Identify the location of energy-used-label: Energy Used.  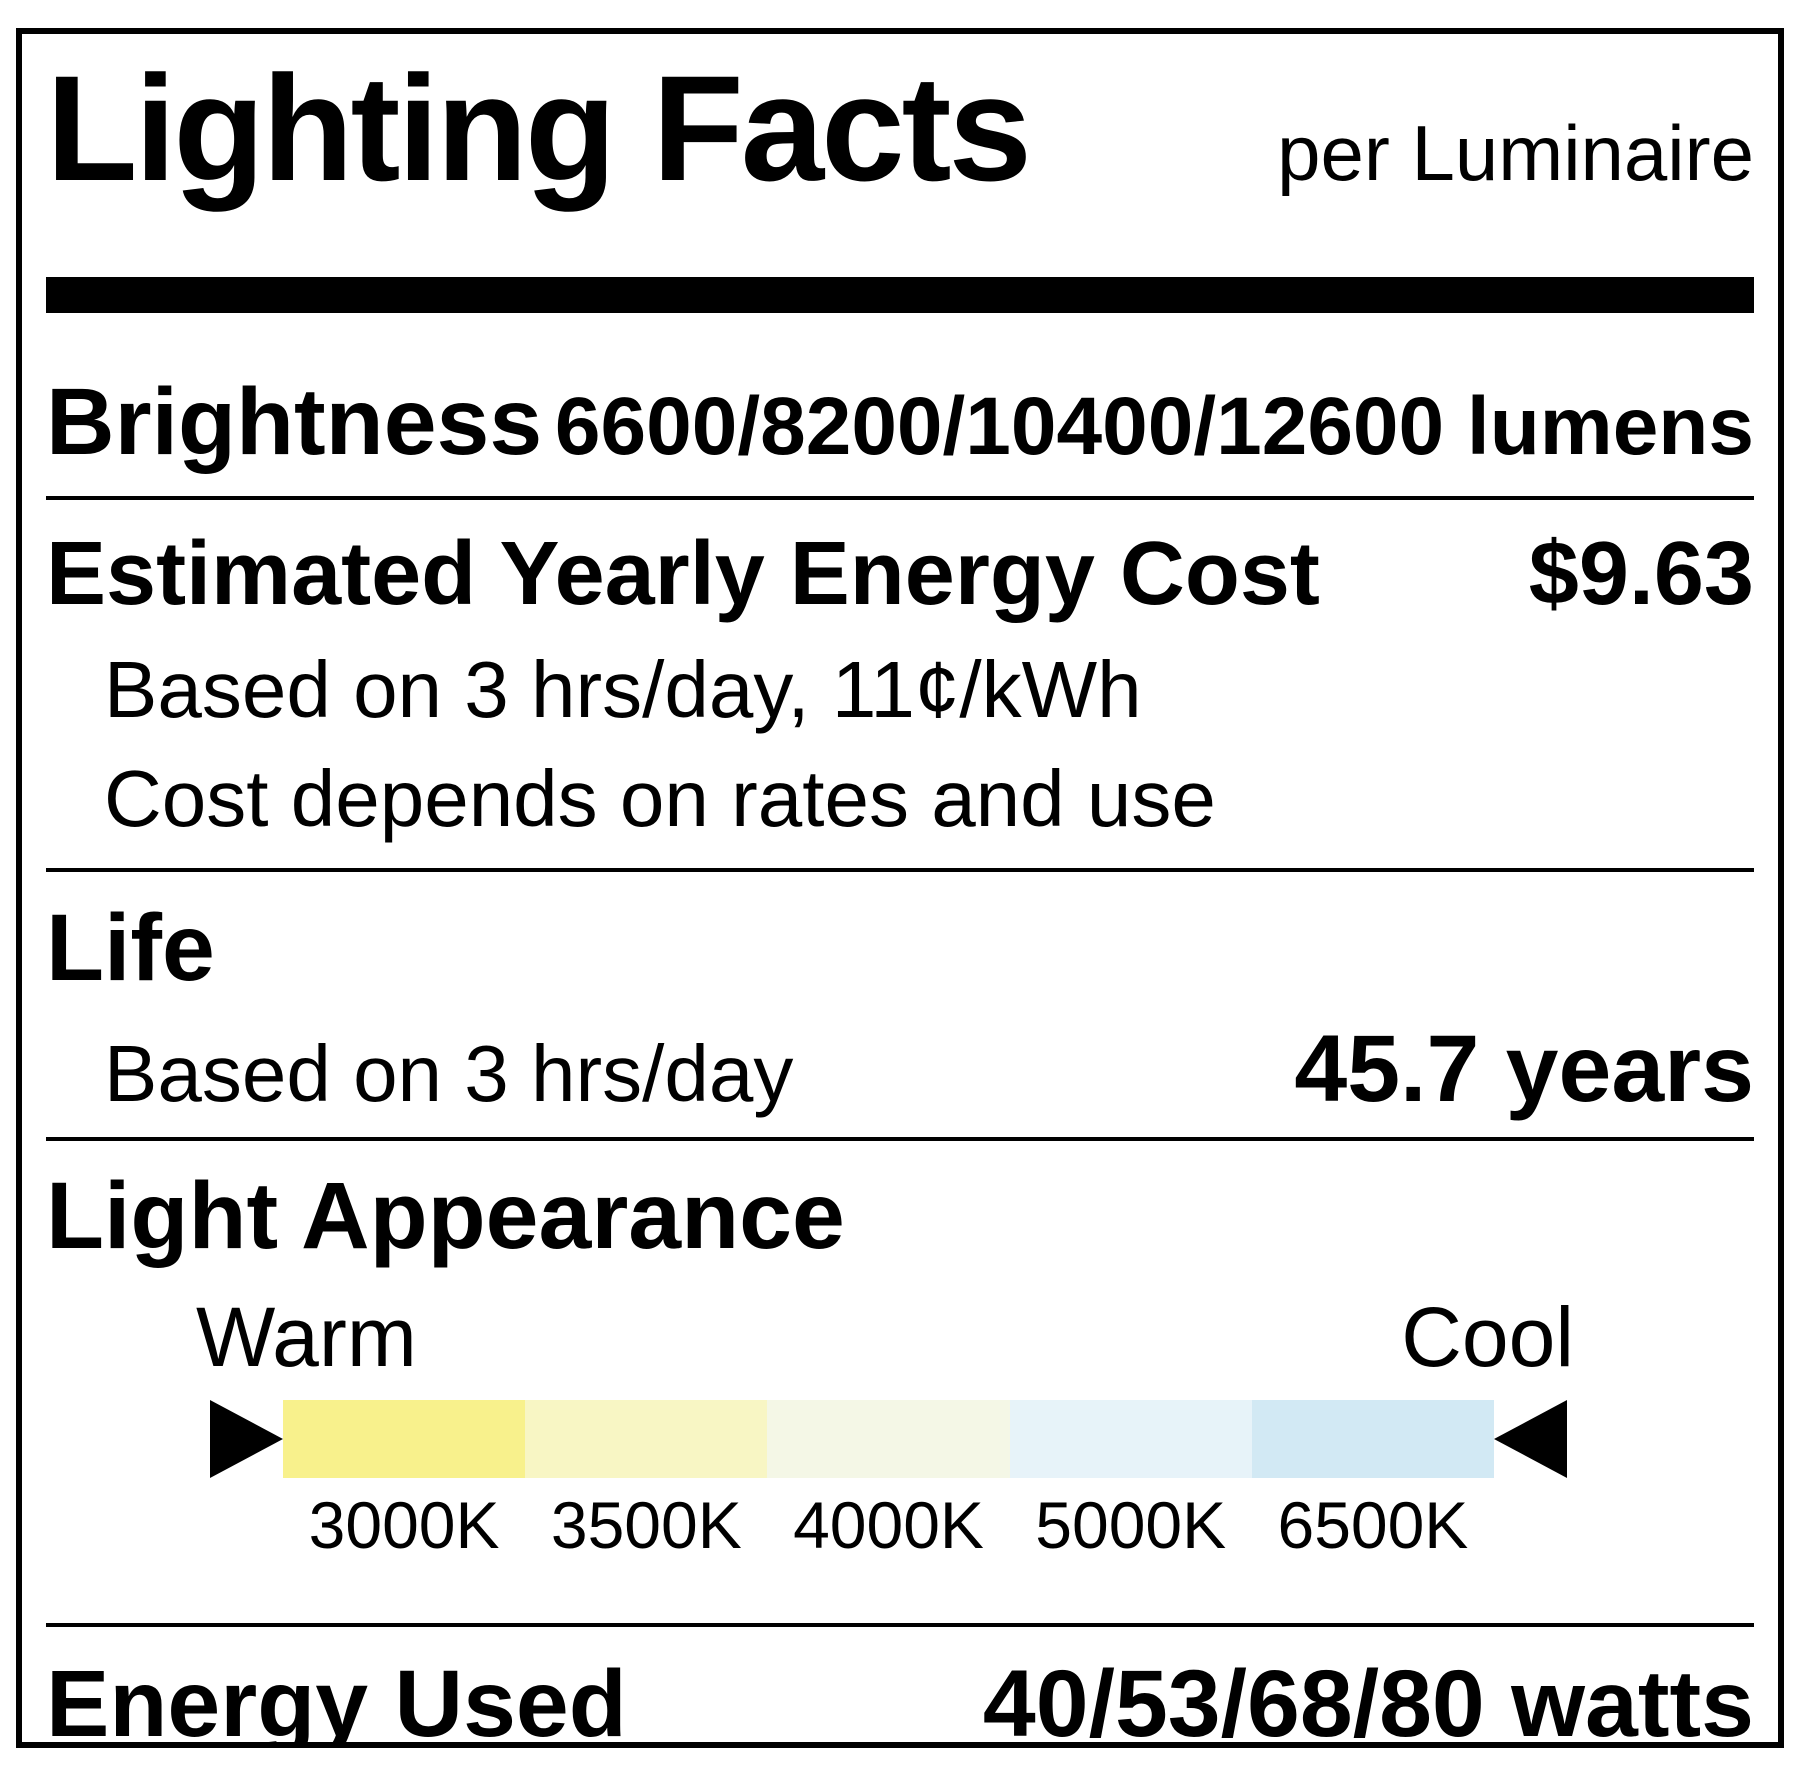
(336, 1699).